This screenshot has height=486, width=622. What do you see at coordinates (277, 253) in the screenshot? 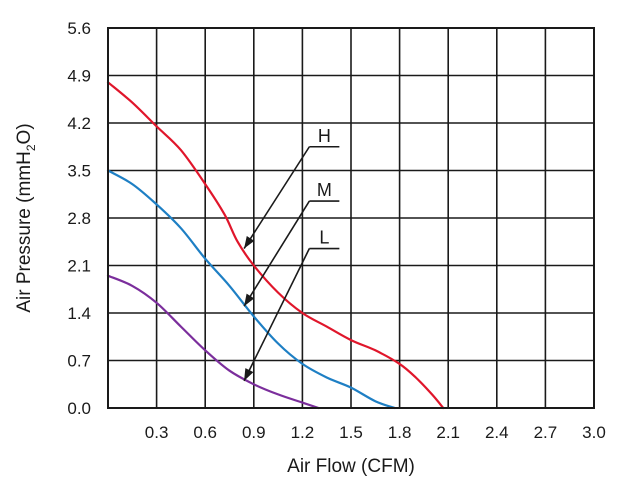
I see `annotation-leader-m` at bounding box center [277, 253].